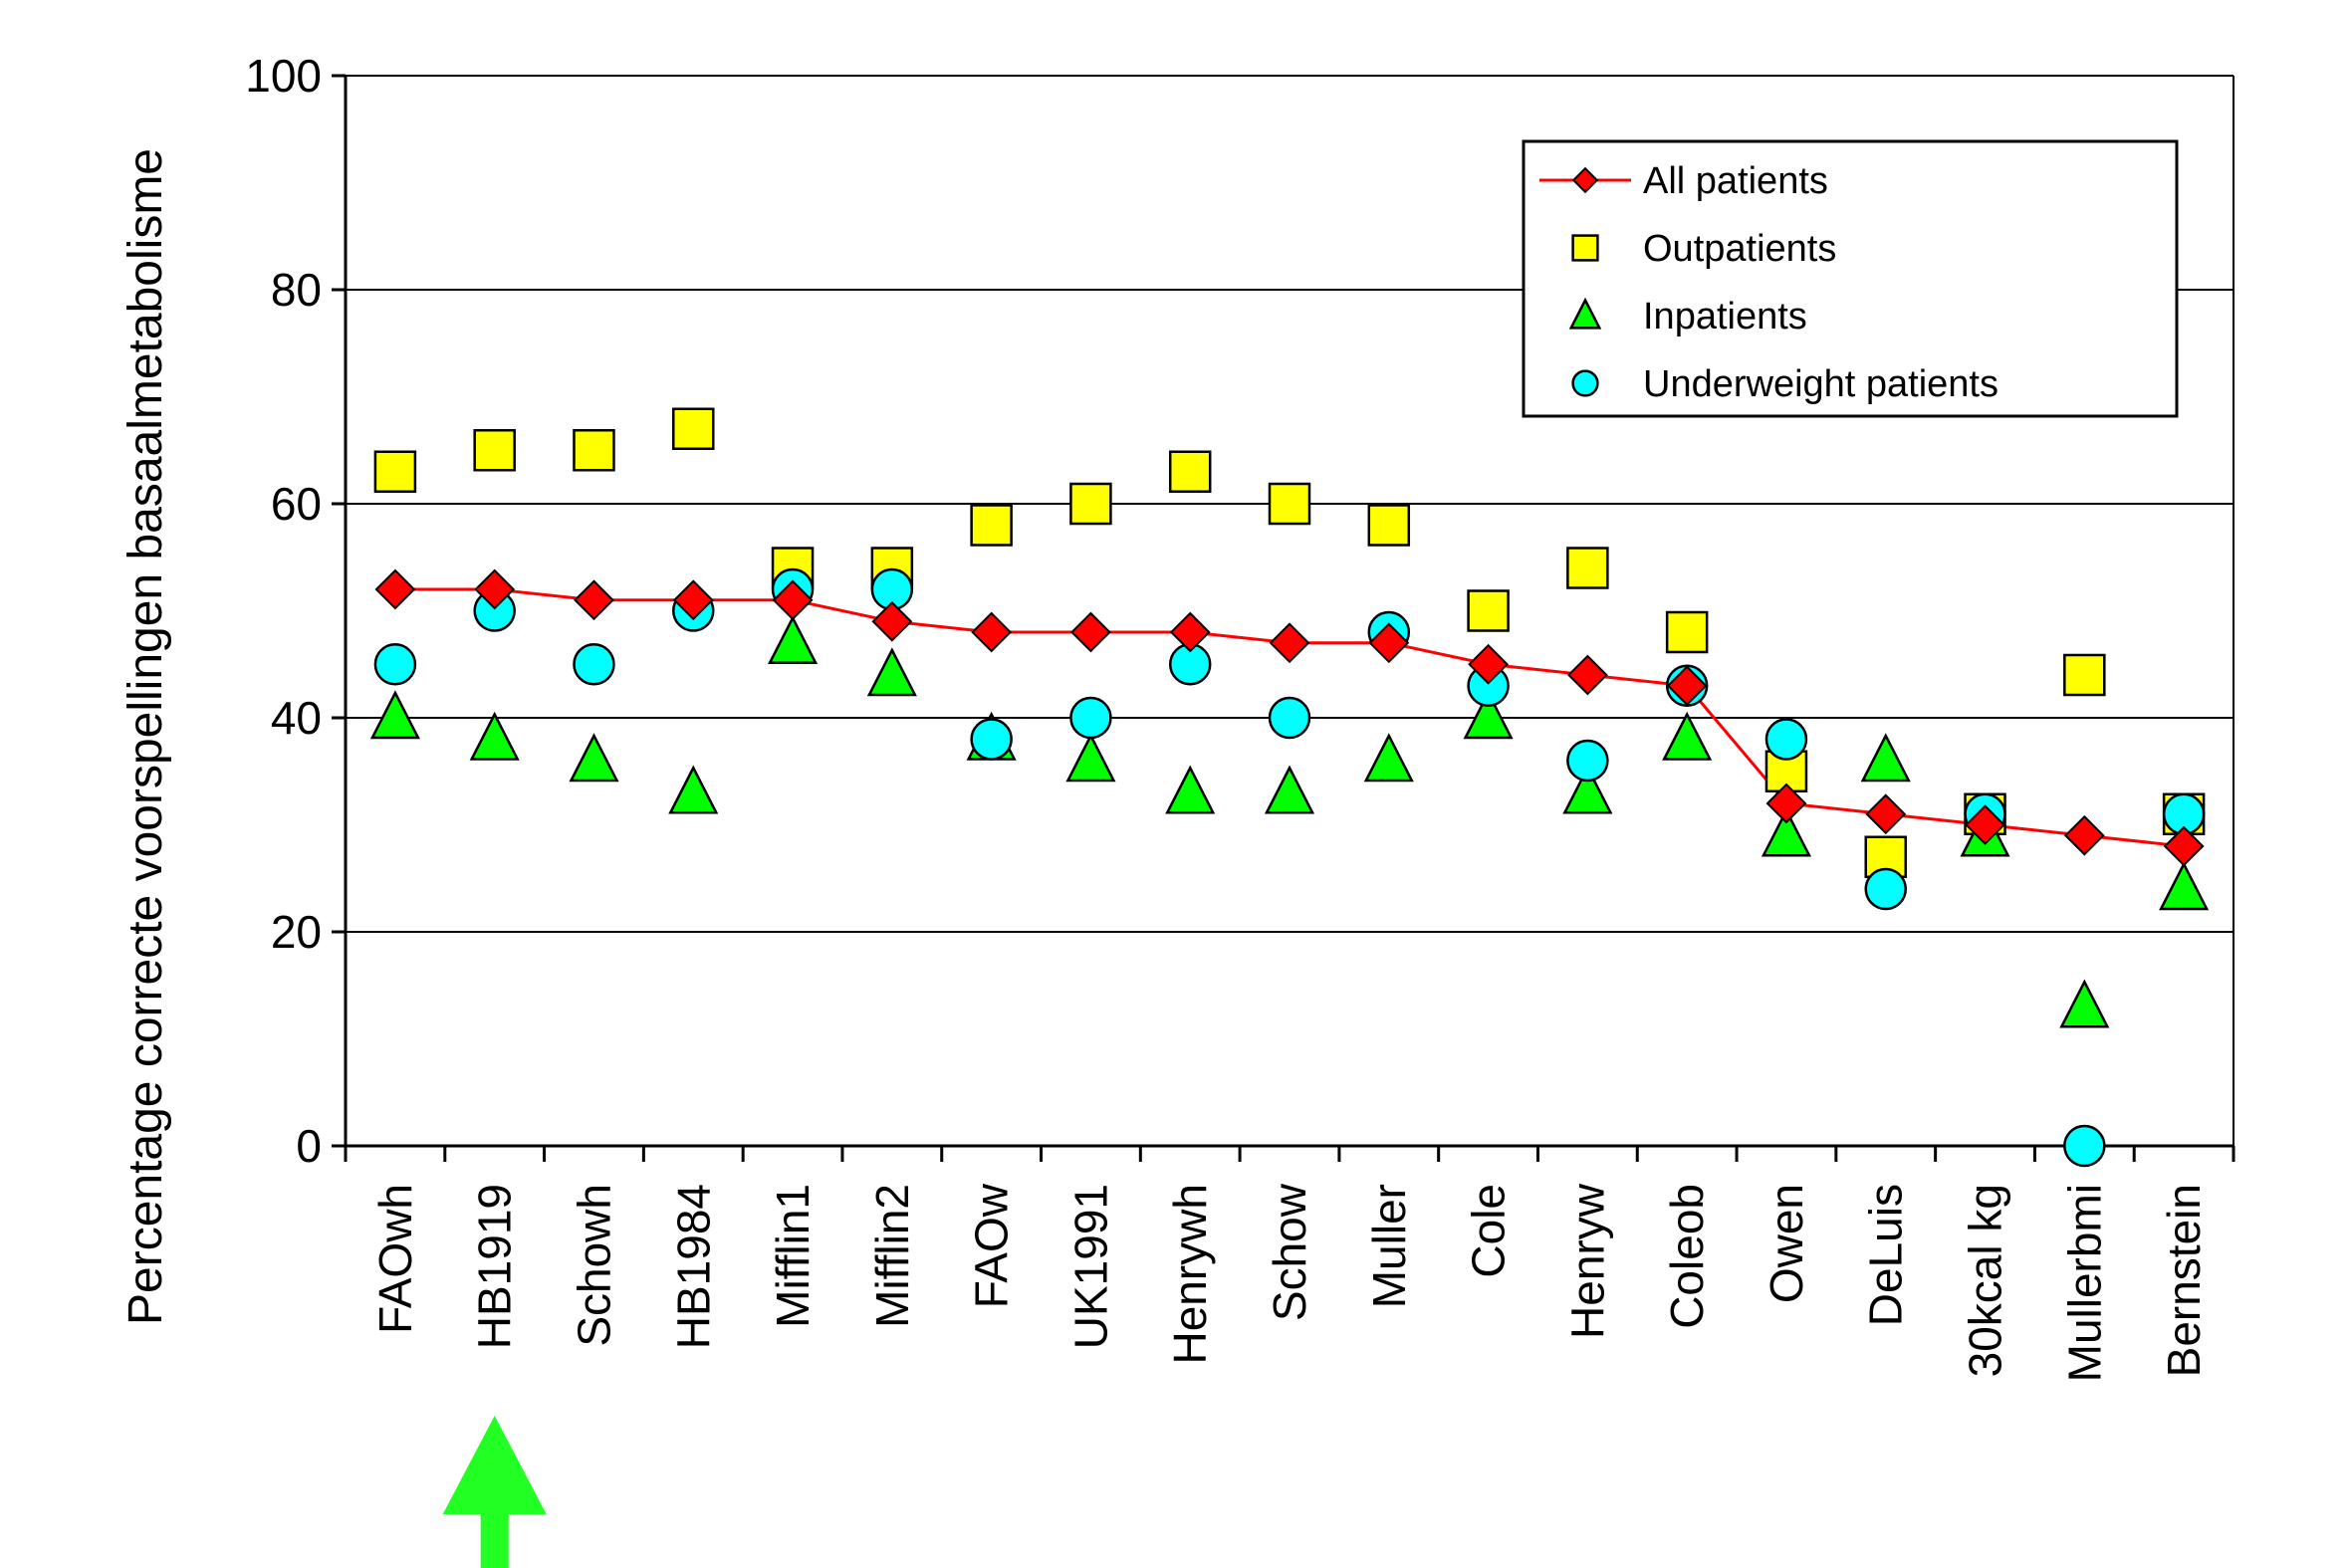 This screenshot has width=2352, height=1568. I want to click on point-underweight-patients-owen, so click(1786, 739).